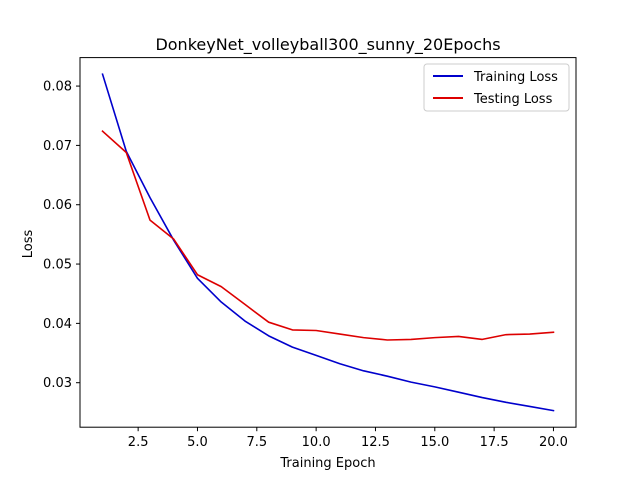 This screenshot has width=640, height=480. I want to click on y-tick-label: 0.04, so click(57, 324).